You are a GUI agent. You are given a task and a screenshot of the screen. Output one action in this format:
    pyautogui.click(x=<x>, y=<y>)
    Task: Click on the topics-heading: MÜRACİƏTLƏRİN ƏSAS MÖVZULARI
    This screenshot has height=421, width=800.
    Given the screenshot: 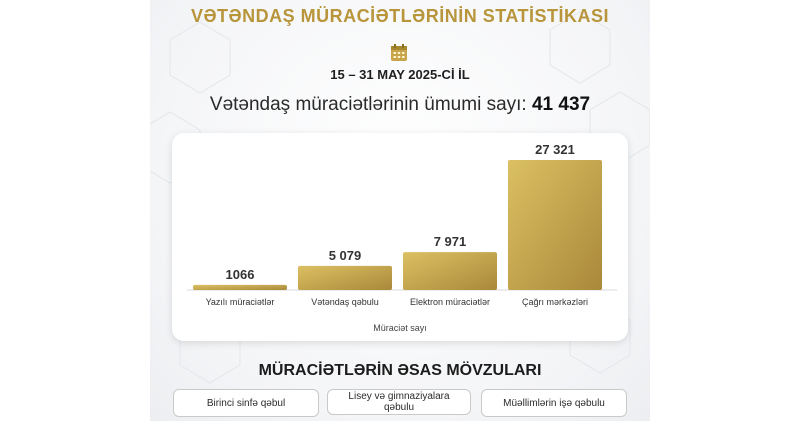 What is the action you would take?
    pyautogui.click(x=400, y=370)
    